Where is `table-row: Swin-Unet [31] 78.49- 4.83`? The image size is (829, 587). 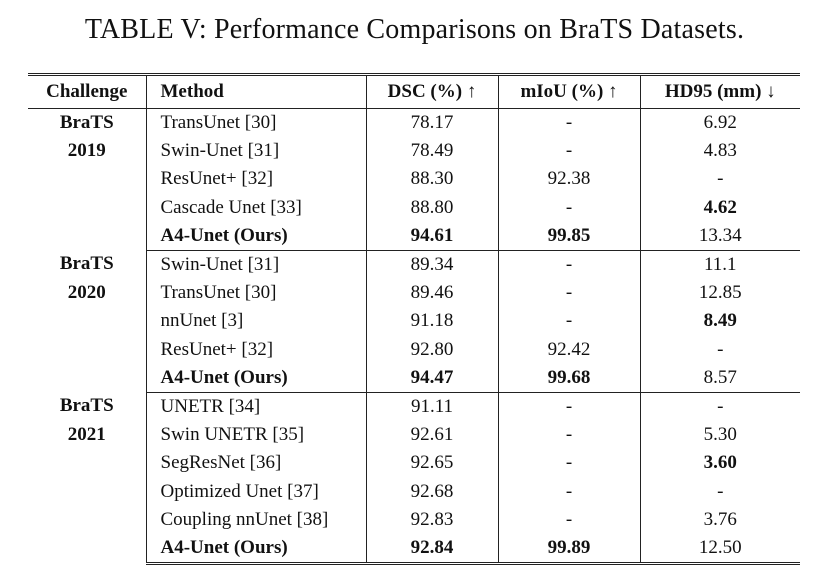 table-row: Swin-Unet [31] 78.49- 4.83 is located at coordinates (414, 151).